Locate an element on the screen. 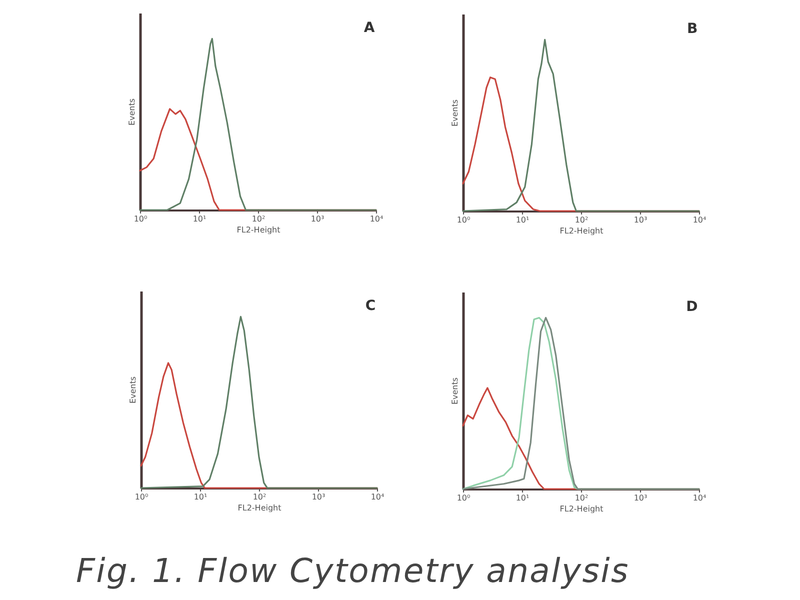 The height and width of the screenshot is (600, 800). chart-title: B is located at coordinates (692, 29).